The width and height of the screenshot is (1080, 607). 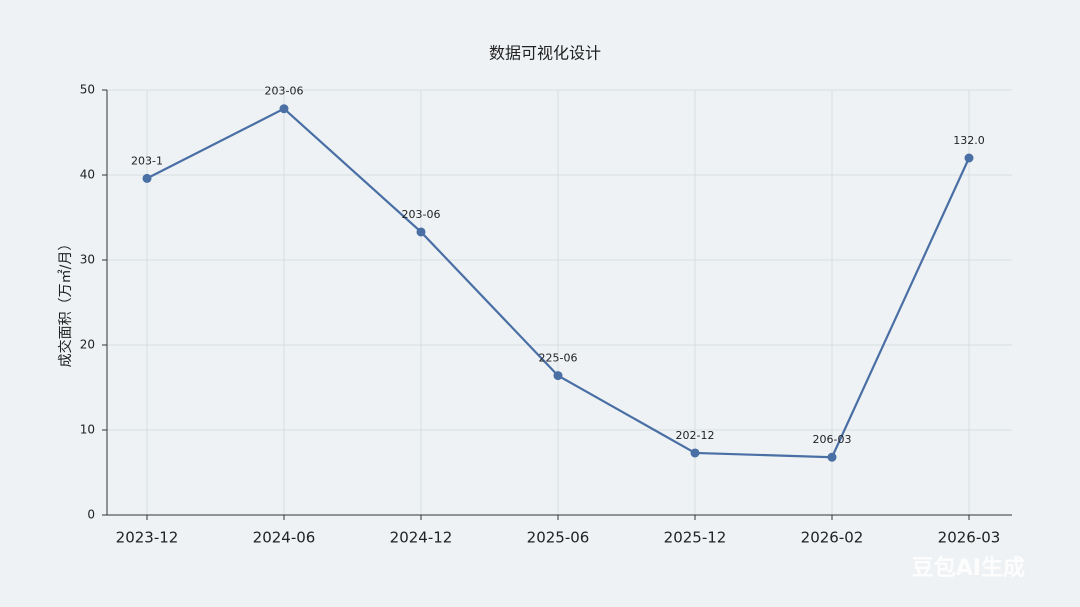 I want to click on annotation: 225-06, so click(x=558, y=358).